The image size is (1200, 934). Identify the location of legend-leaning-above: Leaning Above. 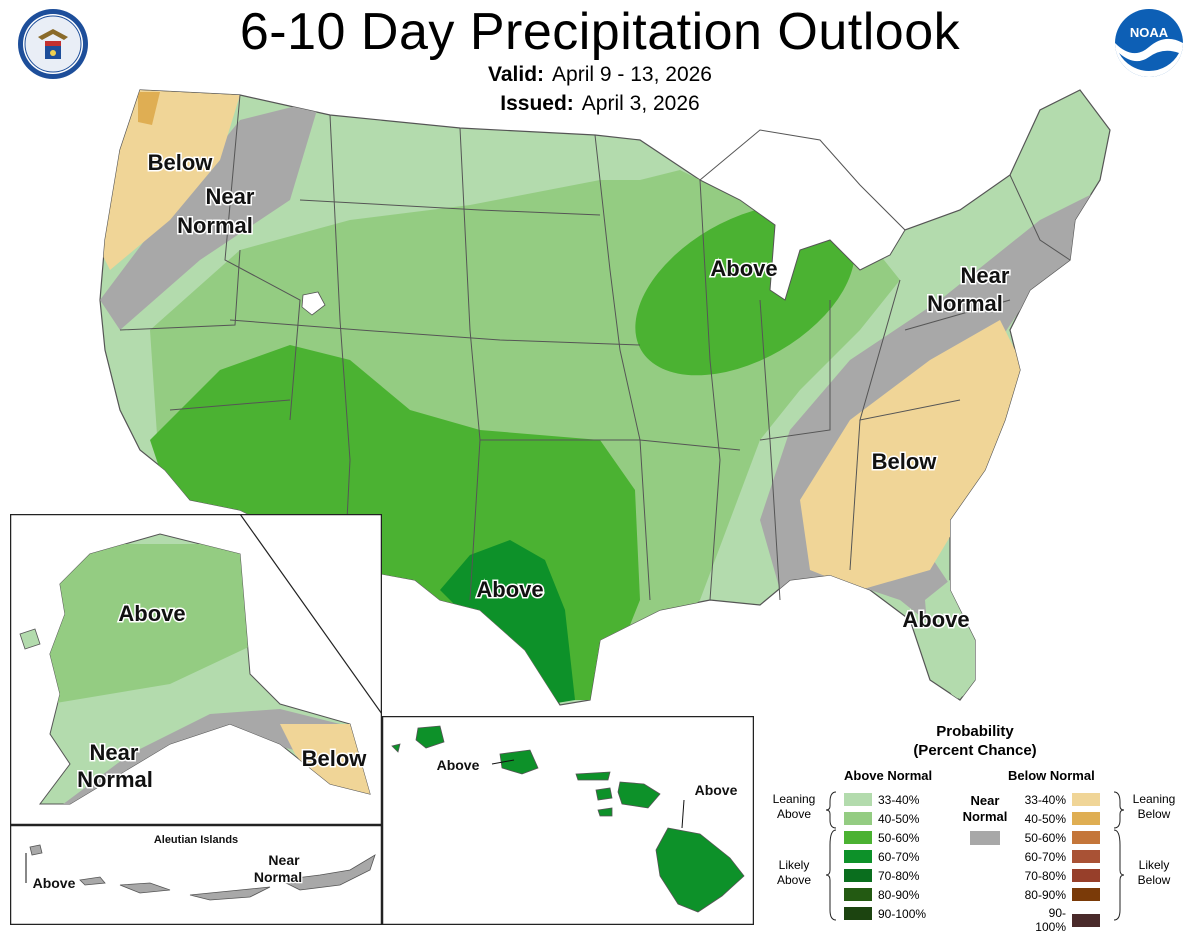
(794, 807).